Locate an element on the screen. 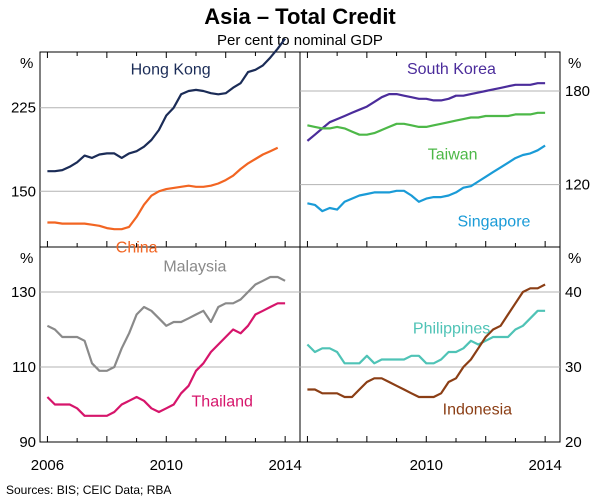 The image size is (600, 499). series-label-malaysia: Malaysia is located at coordinates (194, 266).